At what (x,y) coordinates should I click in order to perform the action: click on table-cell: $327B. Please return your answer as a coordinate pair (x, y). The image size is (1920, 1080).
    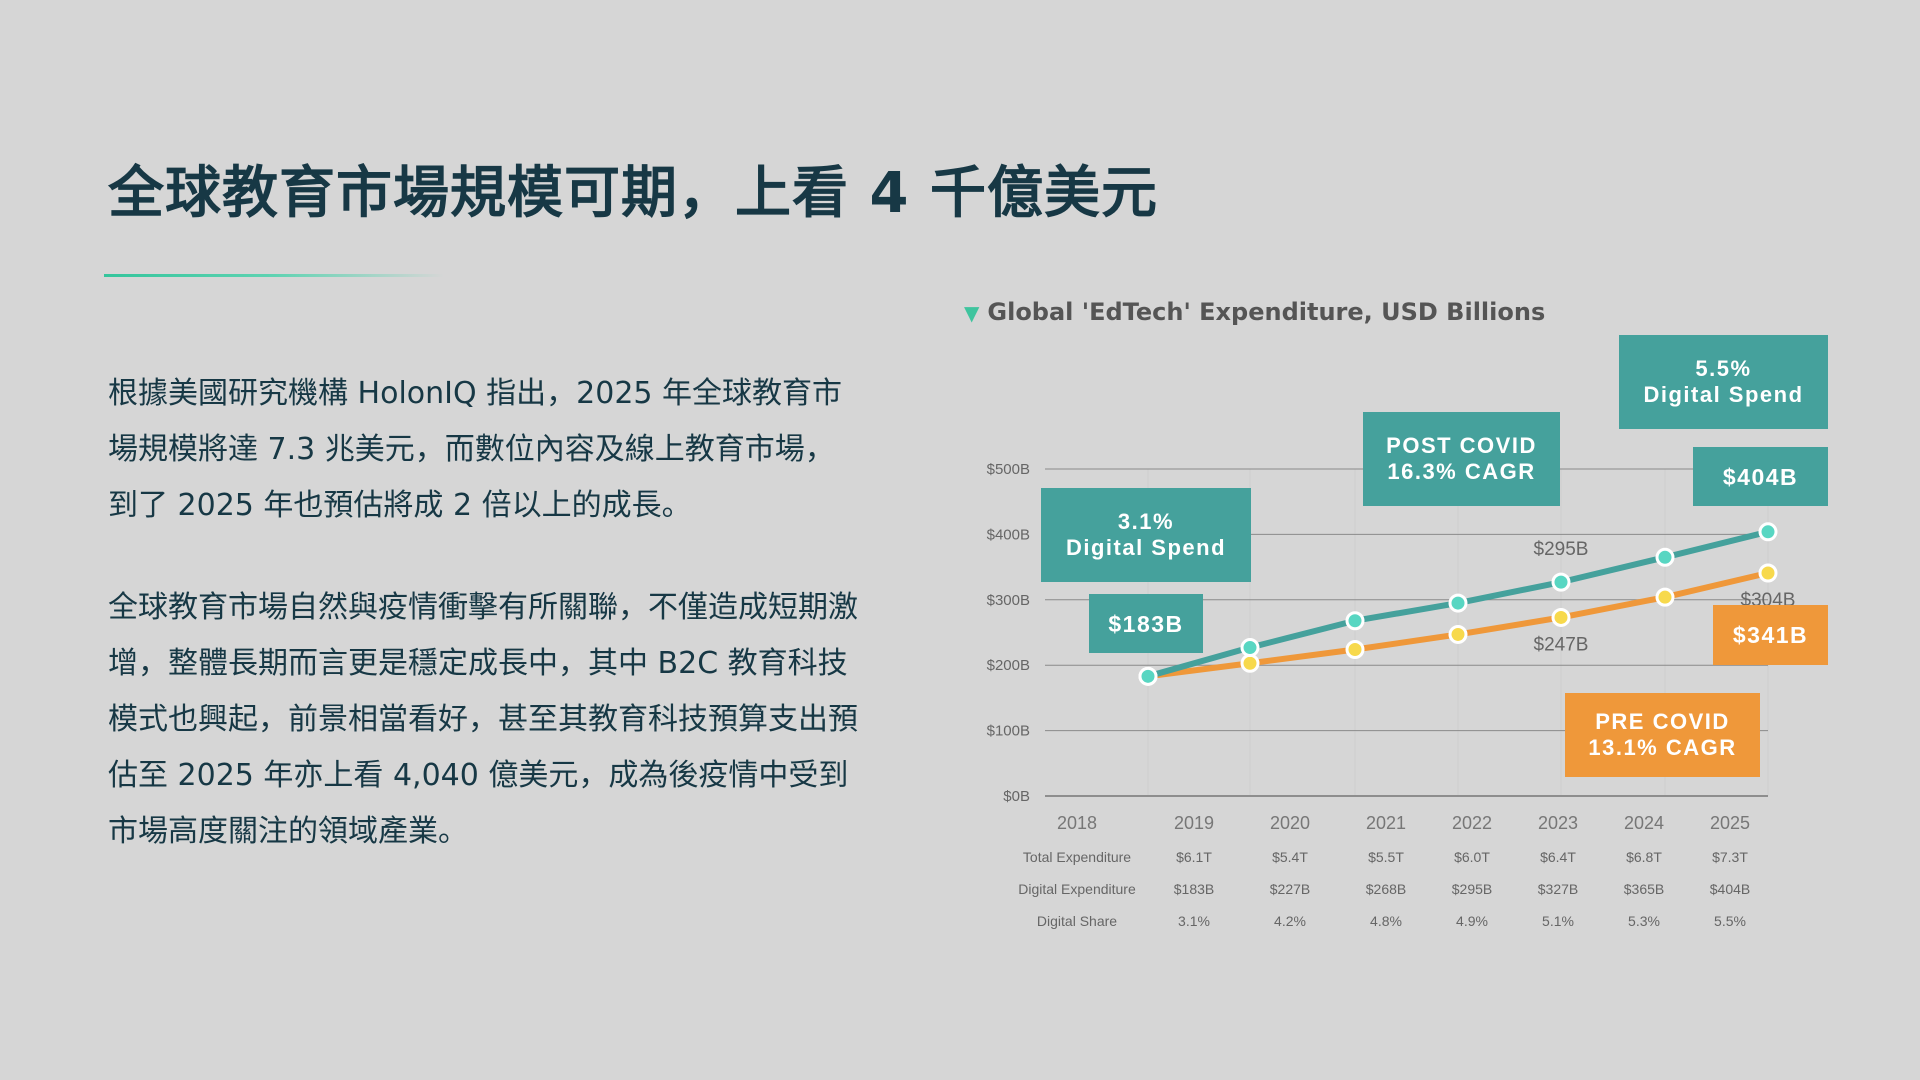
    Looking at the image, I should click on (1558, 889).